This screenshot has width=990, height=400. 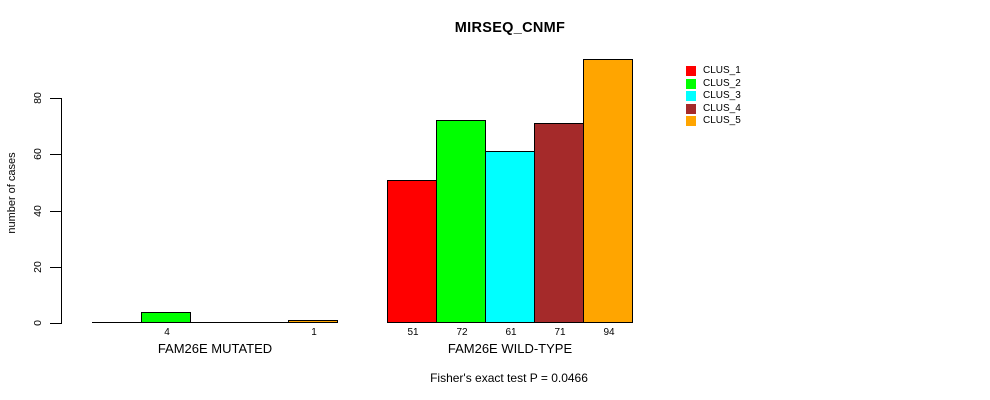 What do you see at coordinates (510, 348) in the screenshot?
I see `x-group-label-fam26e-wild-type: FAM26E WILD-TYPE` at bounding box center [510, 348].